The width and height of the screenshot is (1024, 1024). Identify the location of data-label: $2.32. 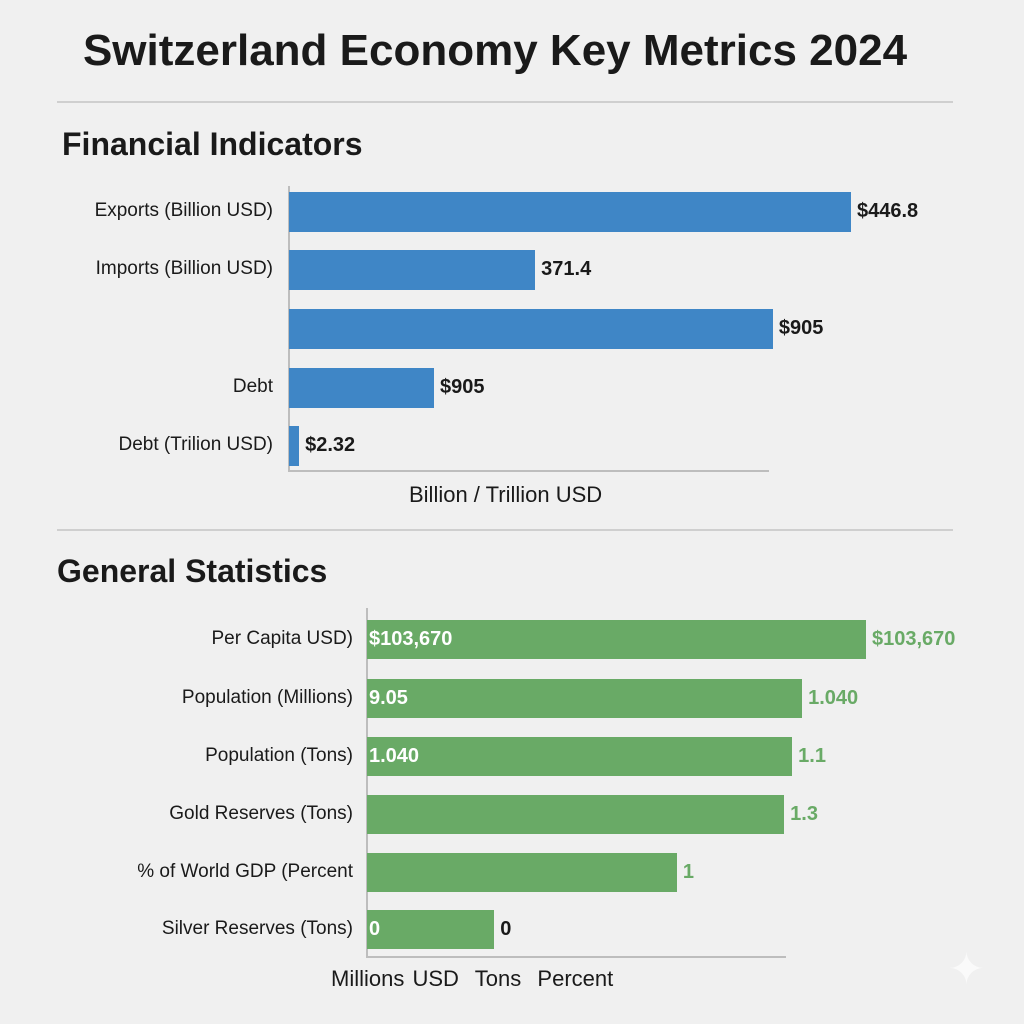
(330, 445).